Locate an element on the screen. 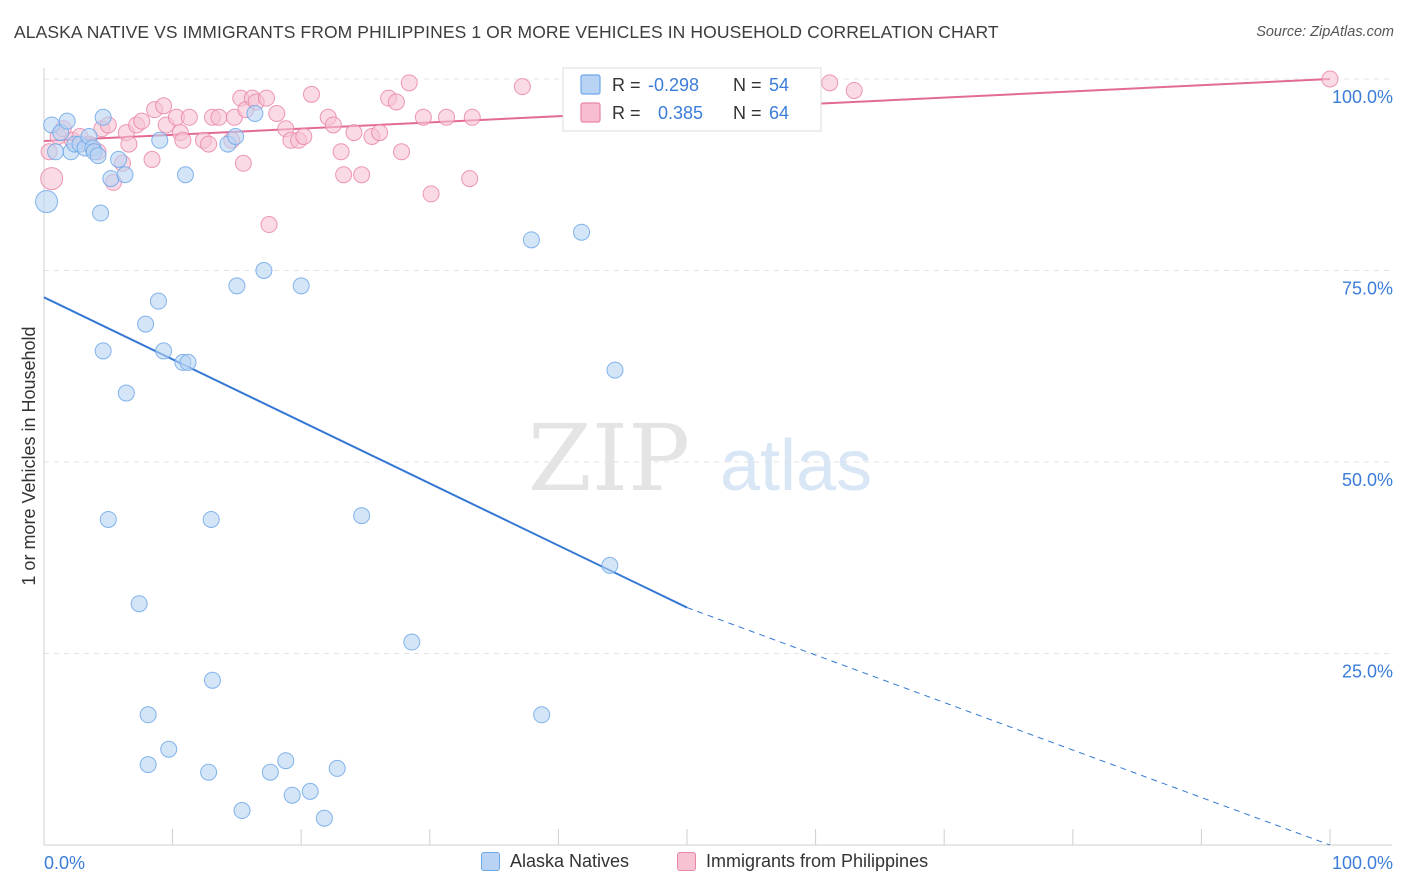 Image resolution: width=1406 pixels, height=892 pixels. stats-legend-row-1: R = -0.298 N = 54 is located at coordinates (684, 84).